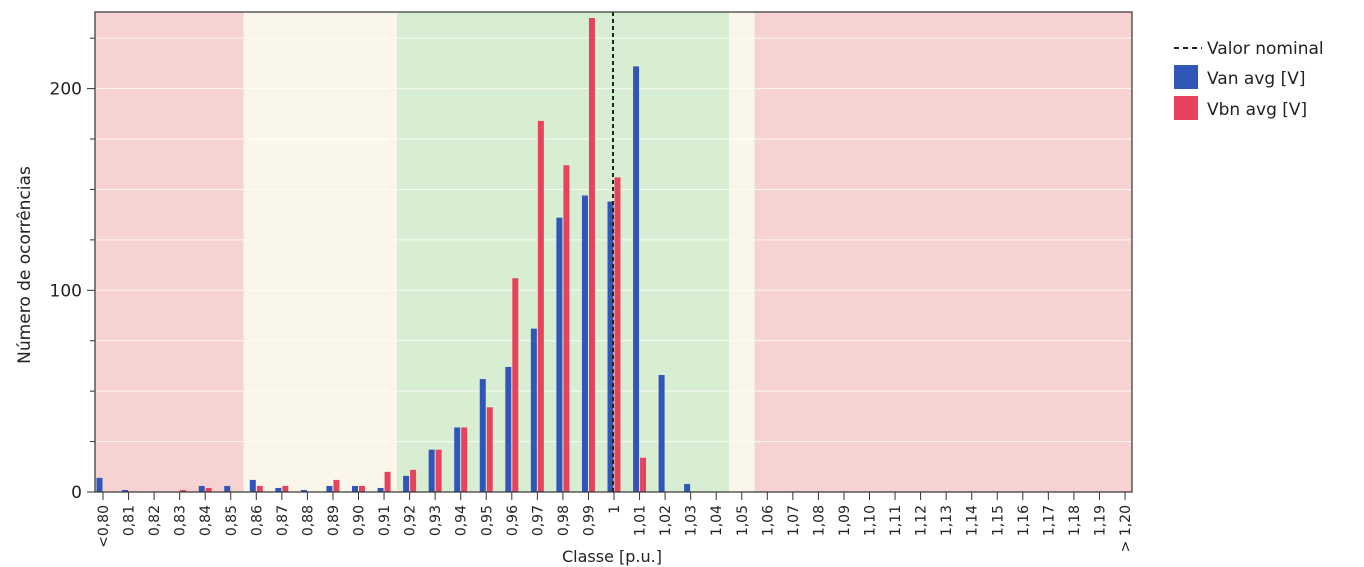 This screenshot has height=567, width=1364. What do you see at coordinates (641, 520) in the screenshot?
I see `x-tick-label: 1,01` at bounding box center [641, 520].